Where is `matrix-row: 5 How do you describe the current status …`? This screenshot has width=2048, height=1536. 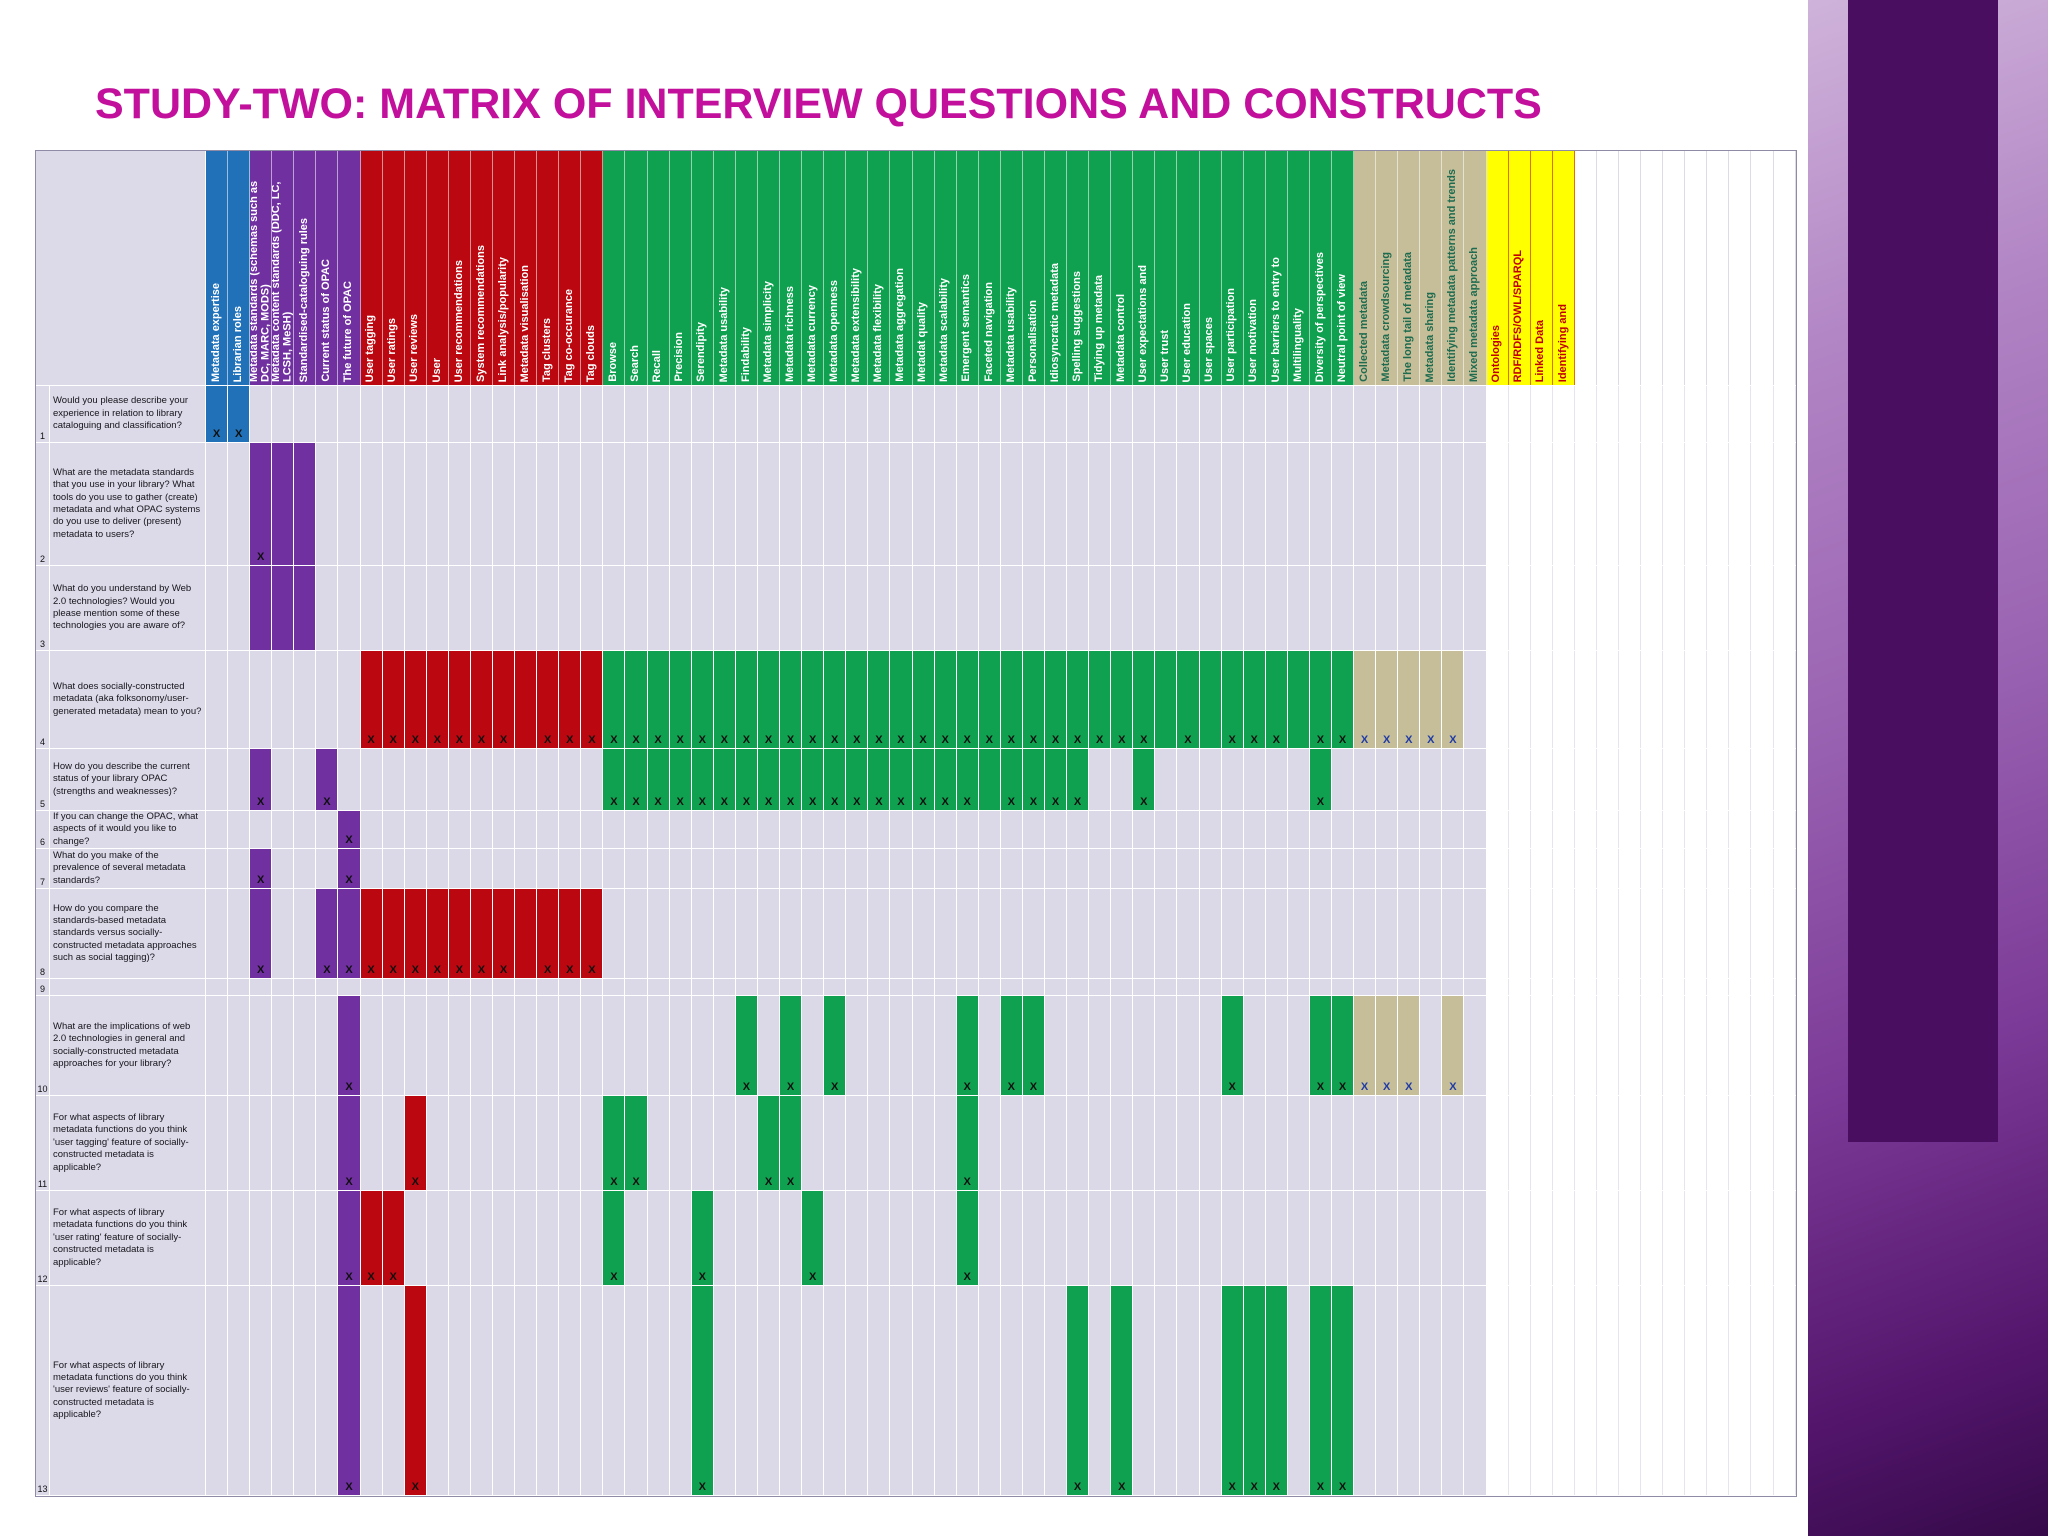 matrix-row: 5 How do you describe the current status … is located at coordinates (916, 780).